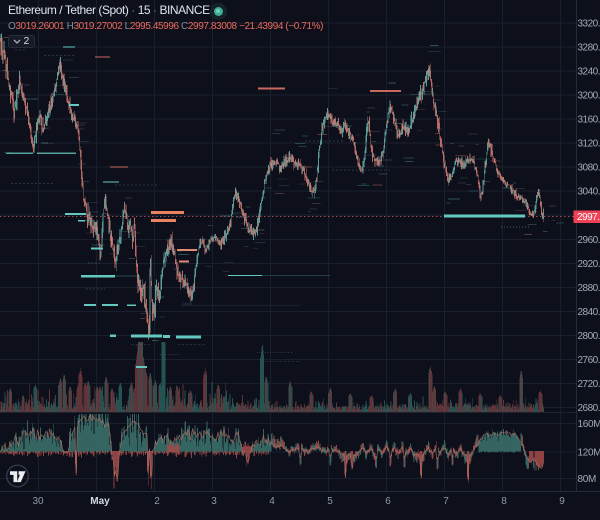  What do you see at coordinates (272, 501) in the screenshot?
I see `svg-text: 4` at bounding box center [272, 501].